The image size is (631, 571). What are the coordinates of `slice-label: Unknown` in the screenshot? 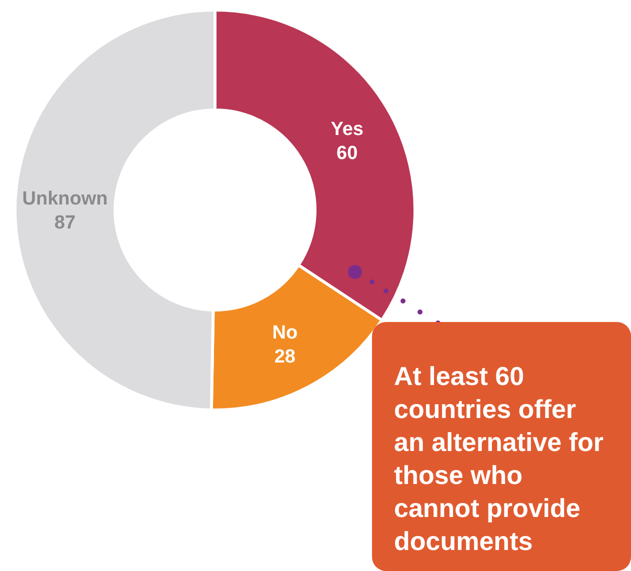 It's located at (65, 199).